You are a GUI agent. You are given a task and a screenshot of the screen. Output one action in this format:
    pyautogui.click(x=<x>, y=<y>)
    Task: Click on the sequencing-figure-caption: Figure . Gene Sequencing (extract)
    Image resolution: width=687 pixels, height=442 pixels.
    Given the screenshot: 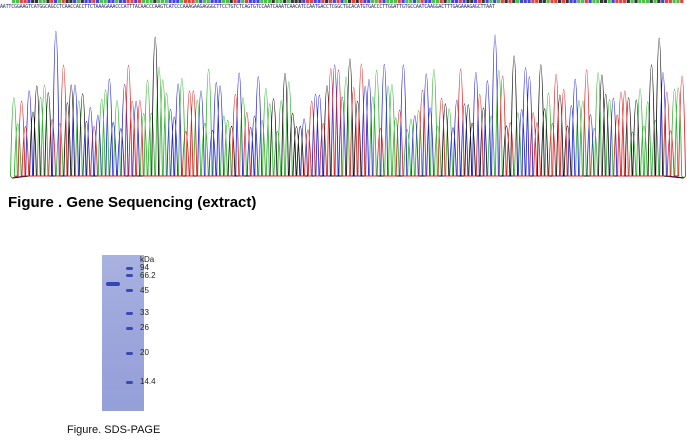 What is the action you would take?
    pyautogui.click(x=132, y=202)
    